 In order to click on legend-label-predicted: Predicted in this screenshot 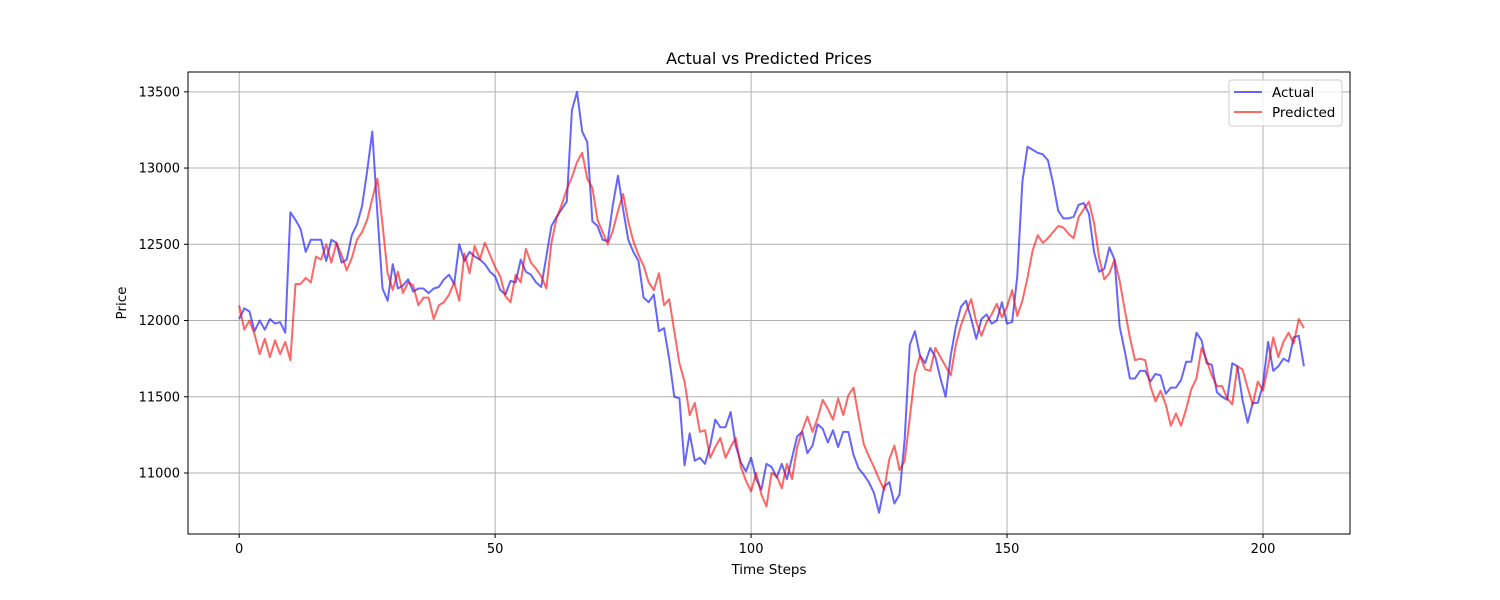, I will do `click(1303, 113)`.